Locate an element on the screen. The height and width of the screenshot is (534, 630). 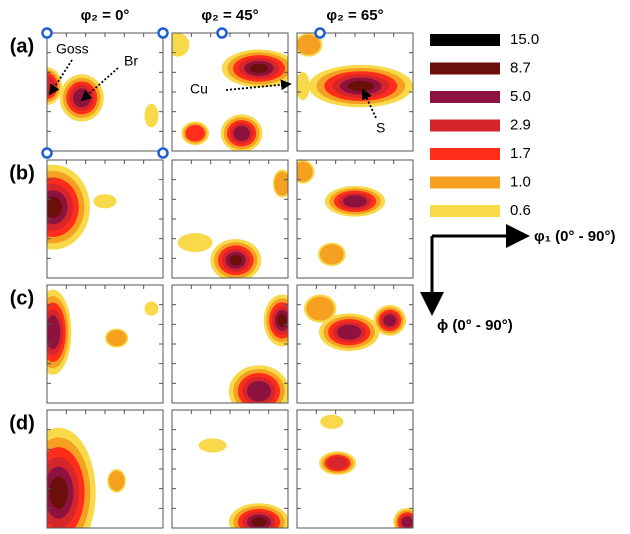
s-arrow is located at coordinates (369, 103).